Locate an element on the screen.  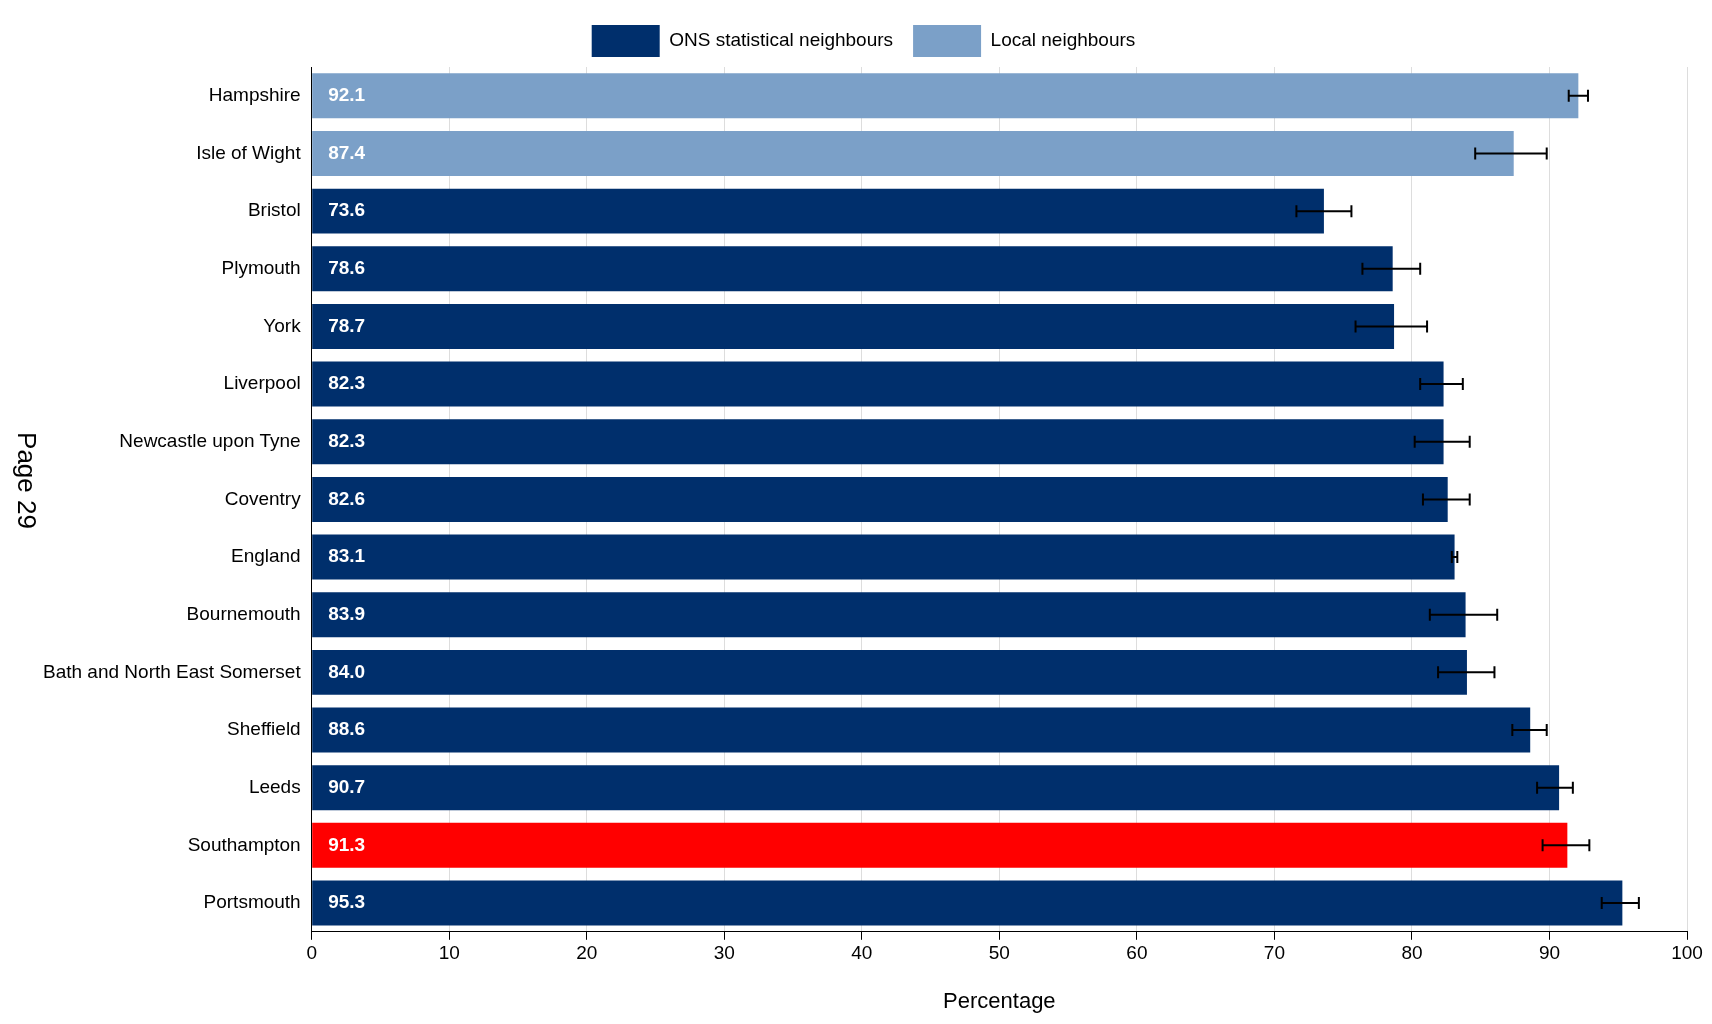
y-tick-label: Sheffield is located at coordinates (264, 729).